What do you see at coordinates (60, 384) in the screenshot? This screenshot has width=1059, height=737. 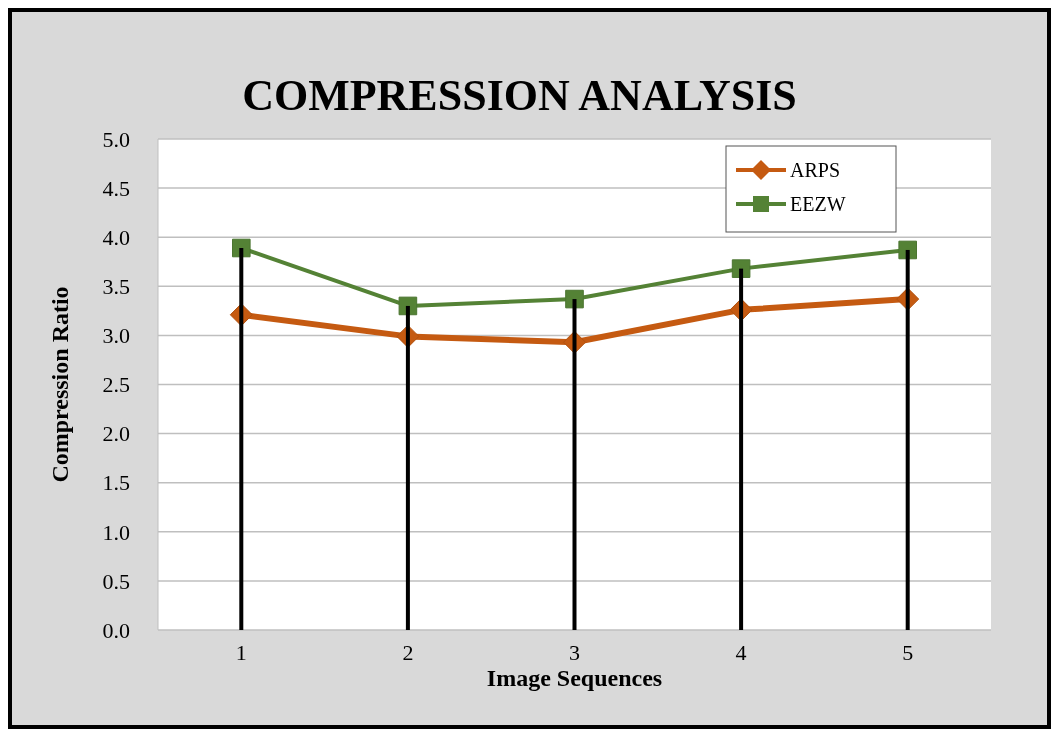 I see `y-axis-title: Compression Ratio` at bounding box center [60, 384].